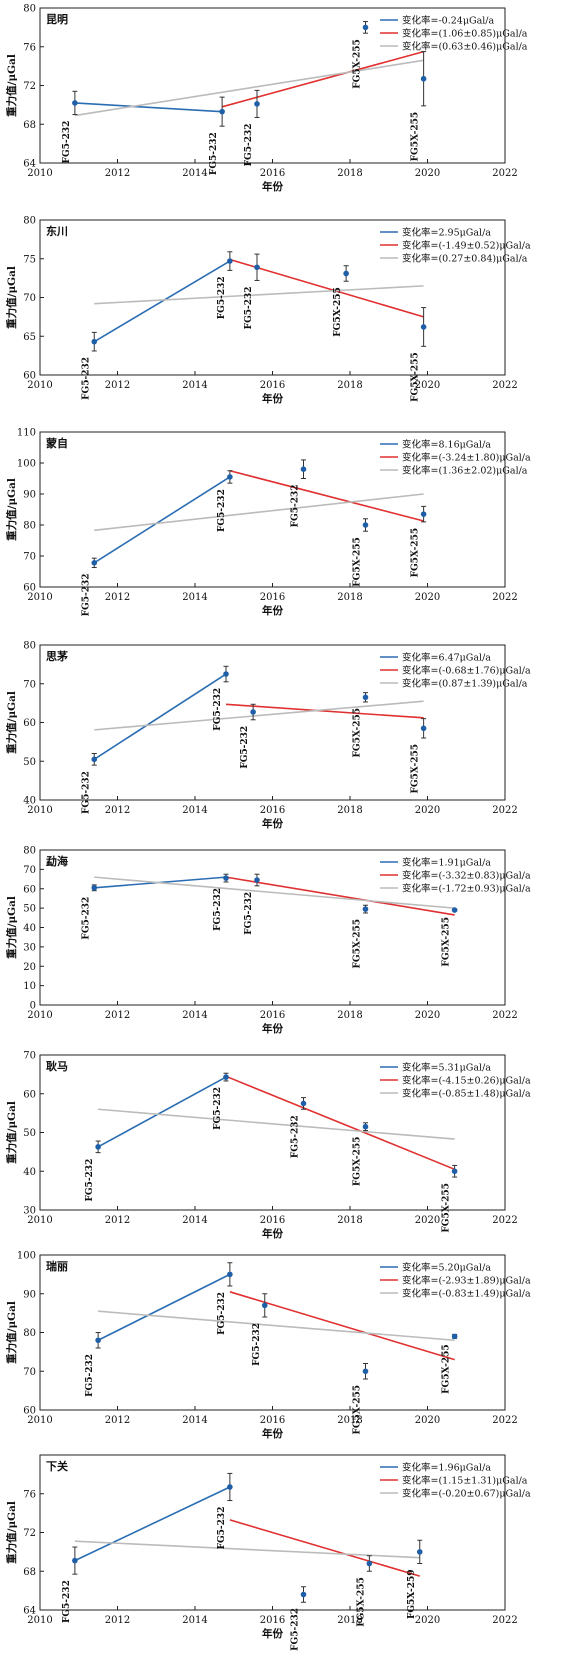  Describe the element at coordinates (57, 861) in the screenshot. I see `station-name: 勐海` at that location.